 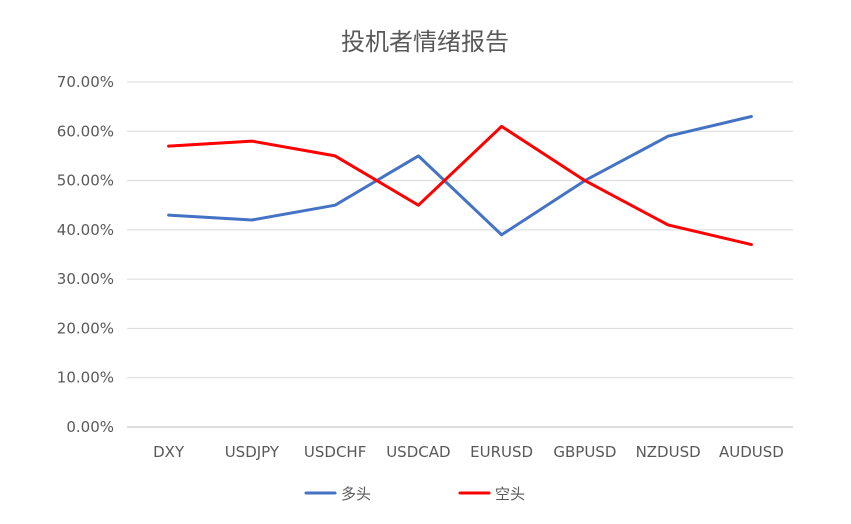 I want to click on y-tick-label: 70.00%, so click(x=85, y=82).